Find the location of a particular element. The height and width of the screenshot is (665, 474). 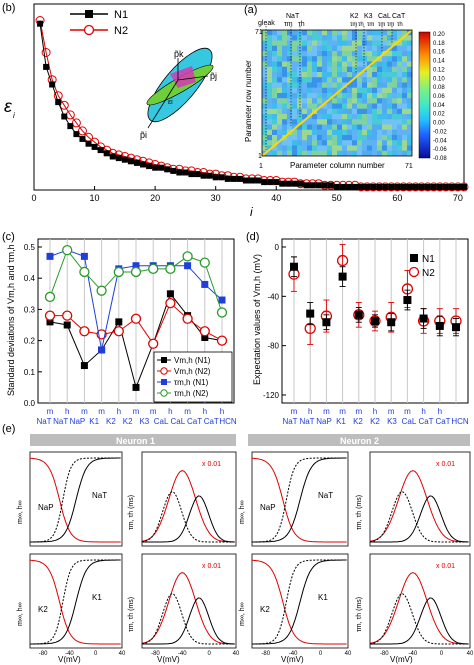

e-ylabel-m: m∞, h∞ is located at coordinates (242, 512).